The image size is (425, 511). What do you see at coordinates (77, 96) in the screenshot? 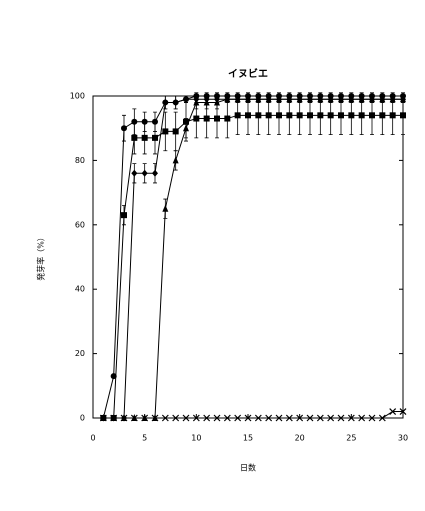
I see `y-tick-label: 100` at bounding box center [77, 96].